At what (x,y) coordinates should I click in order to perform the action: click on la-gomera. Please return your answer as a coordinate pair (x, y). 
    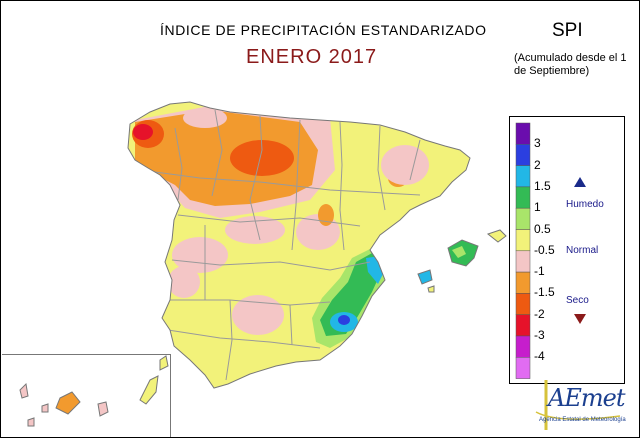
    Looking at the image, I should click on (45, 408).